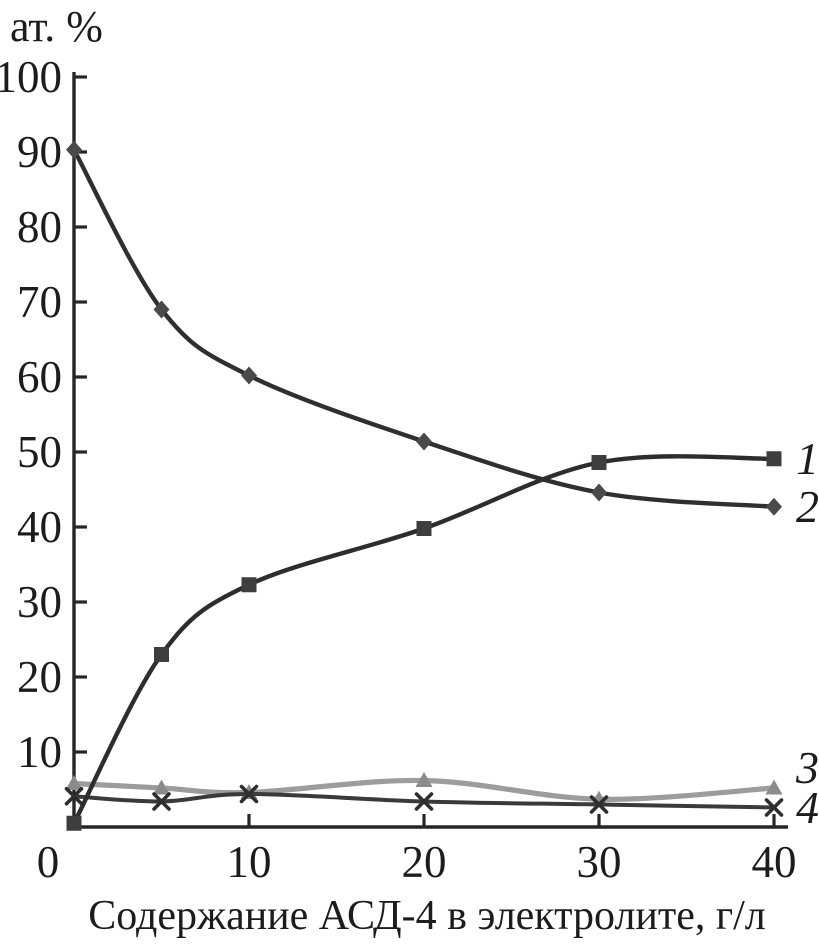 This screenshot has width=819, height=945. Describe the element at coordinates (39, 152) in the screenshot. I see `y-tick-label-90: 90` at that location.